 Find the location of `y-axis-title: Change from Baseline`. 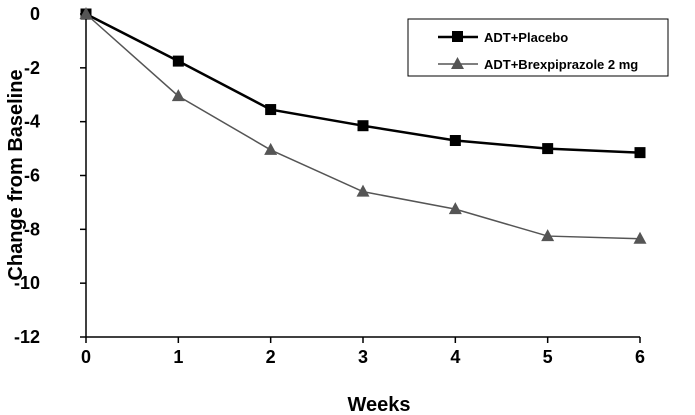

y-axis-title: Change from Baseline is located at coordinates (16, 174).